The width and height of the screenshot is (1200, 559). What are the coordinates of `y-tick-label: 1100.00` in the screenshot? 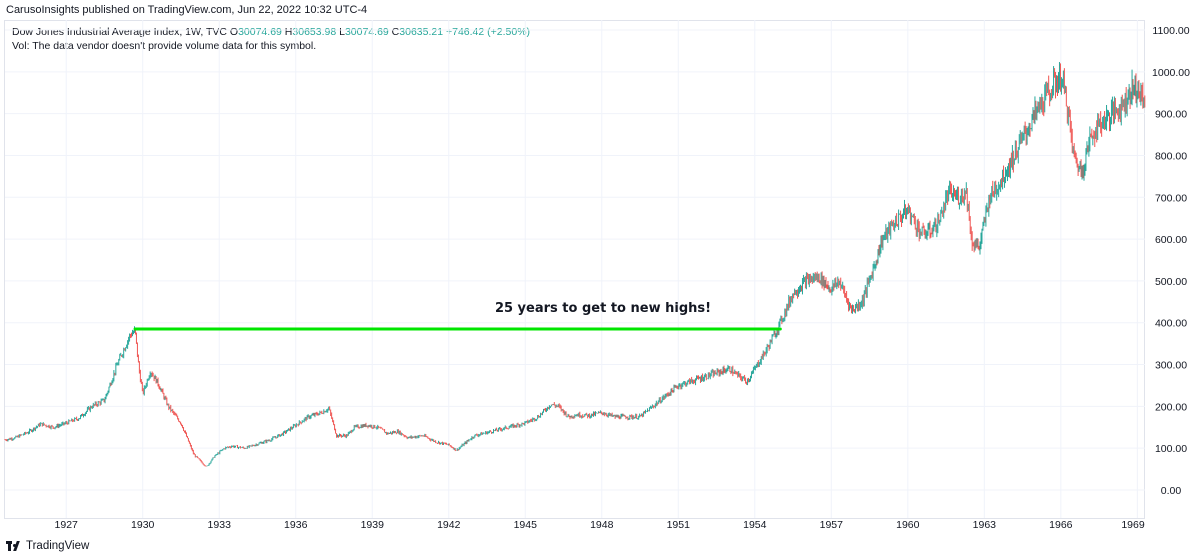 It's located at (1170, 31).